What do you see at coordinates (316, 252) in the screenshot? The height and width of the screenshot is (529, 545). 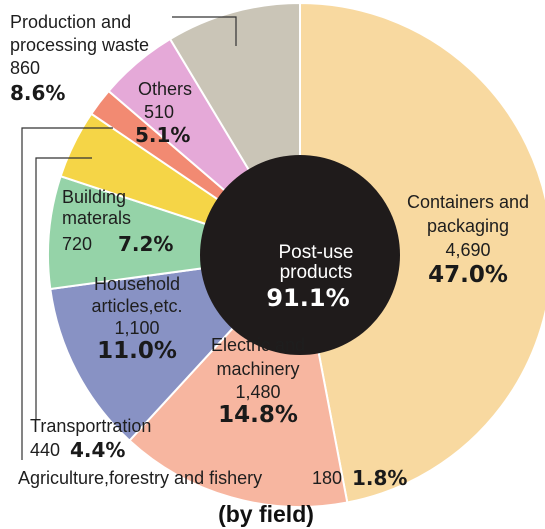 I see `center-label-line-1: Post-use` at bounding box center [316, 252].